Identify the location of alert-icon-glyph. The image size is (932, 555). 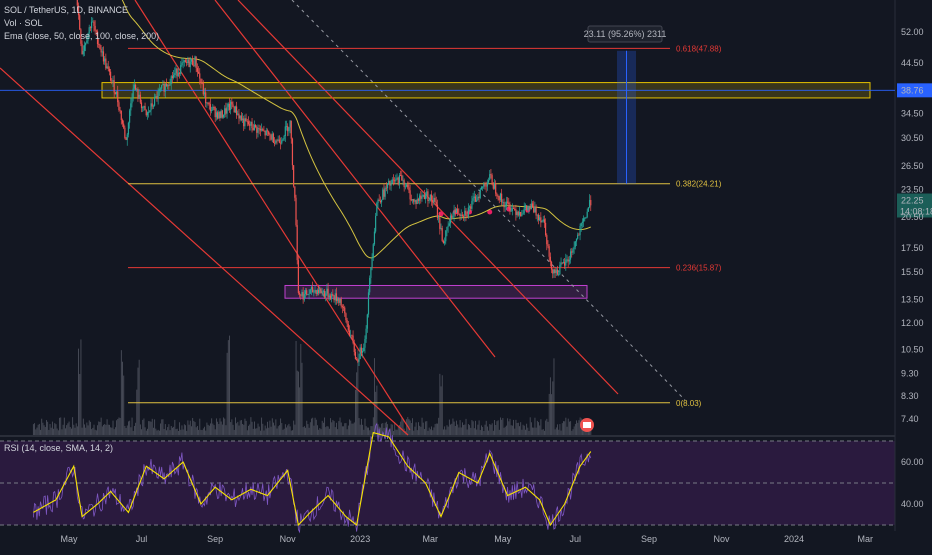
(587, 425).